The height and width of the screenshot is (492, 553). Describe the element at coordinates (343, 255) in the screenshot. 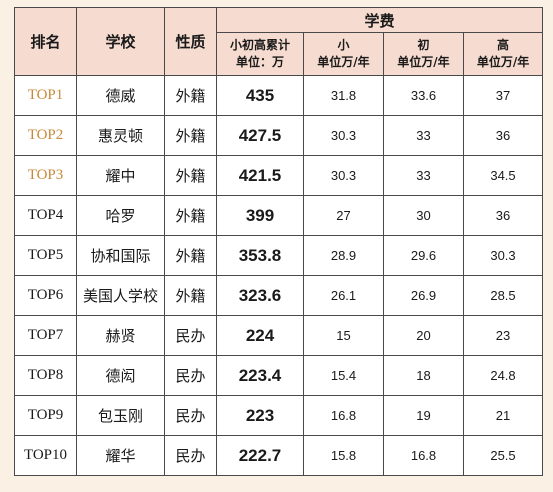

I see `primary-fee-cell: 28.9` at that location.